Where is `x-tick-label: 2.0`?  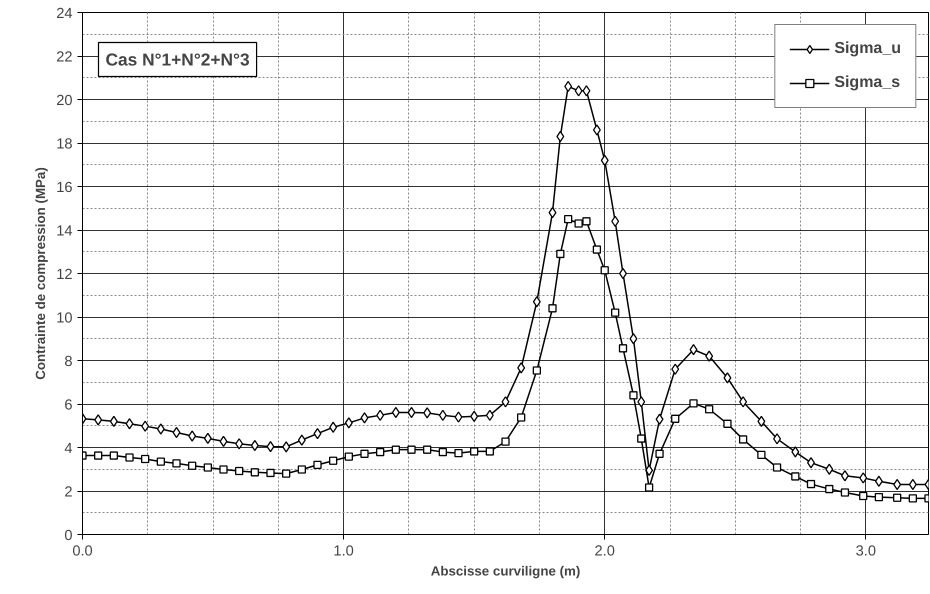 x-tick-label: 2.0 is located at coordinates (604, 552).